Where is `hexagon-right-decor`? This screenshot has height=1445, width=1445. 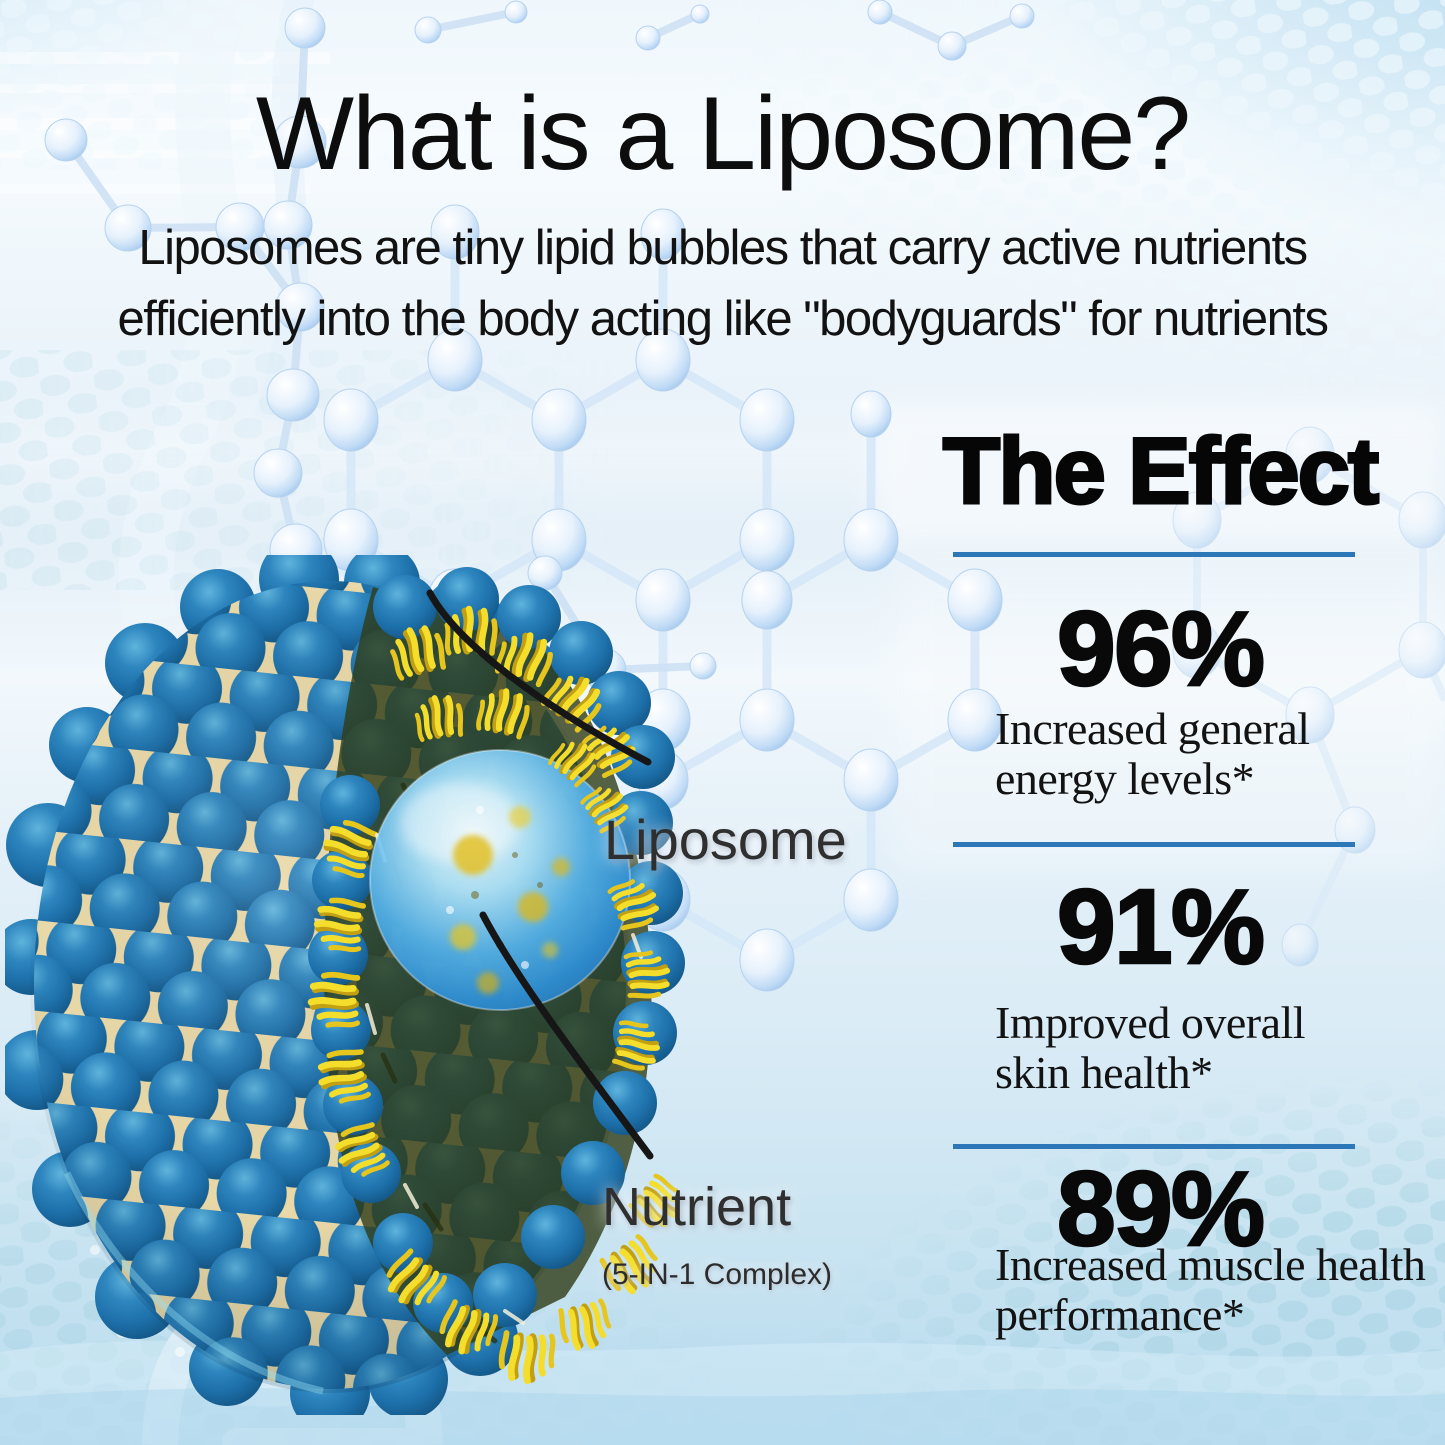
hexagon-right-decor is located at coordinates (1308, 696).